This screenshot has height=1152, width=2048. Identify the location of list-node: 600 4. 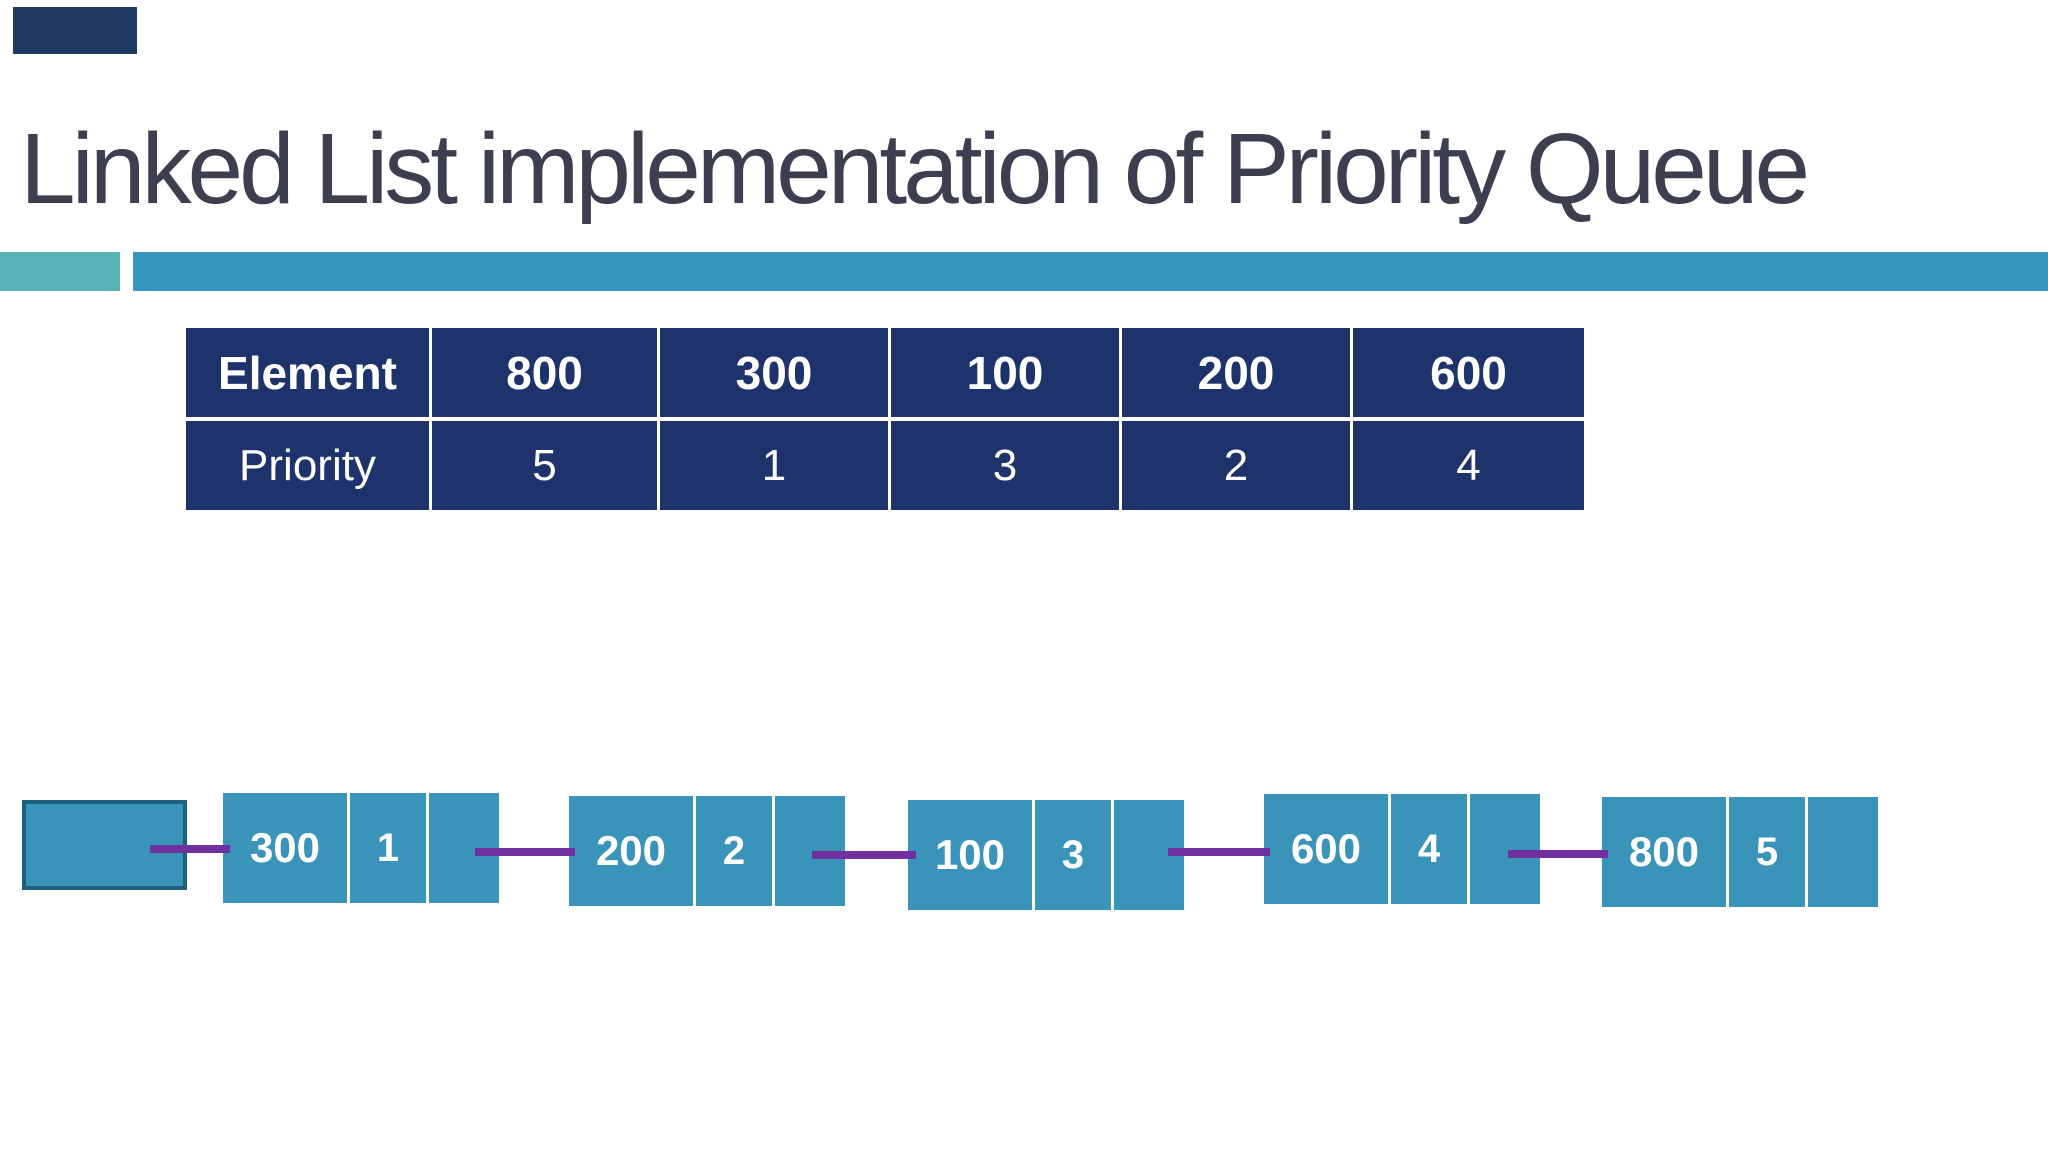
(1402, 849).